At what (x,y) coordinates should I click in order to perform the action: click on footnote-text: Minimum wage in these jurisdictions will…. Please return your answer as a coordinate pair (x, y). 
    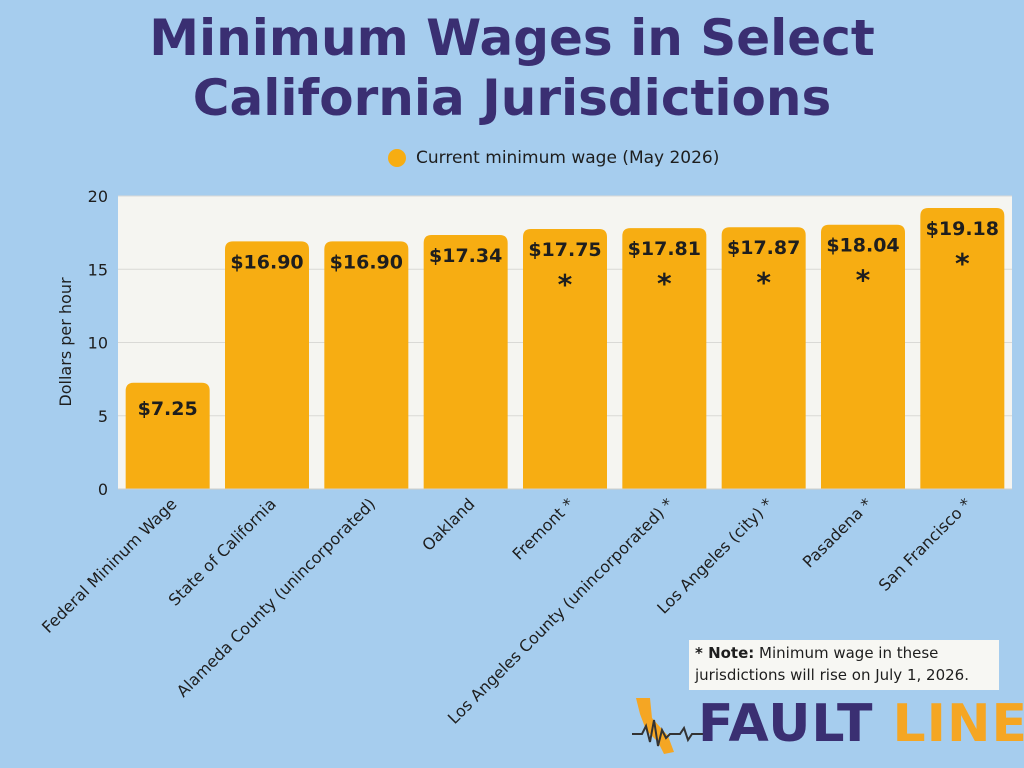
    Looking at the image, I should click on (832, 664).